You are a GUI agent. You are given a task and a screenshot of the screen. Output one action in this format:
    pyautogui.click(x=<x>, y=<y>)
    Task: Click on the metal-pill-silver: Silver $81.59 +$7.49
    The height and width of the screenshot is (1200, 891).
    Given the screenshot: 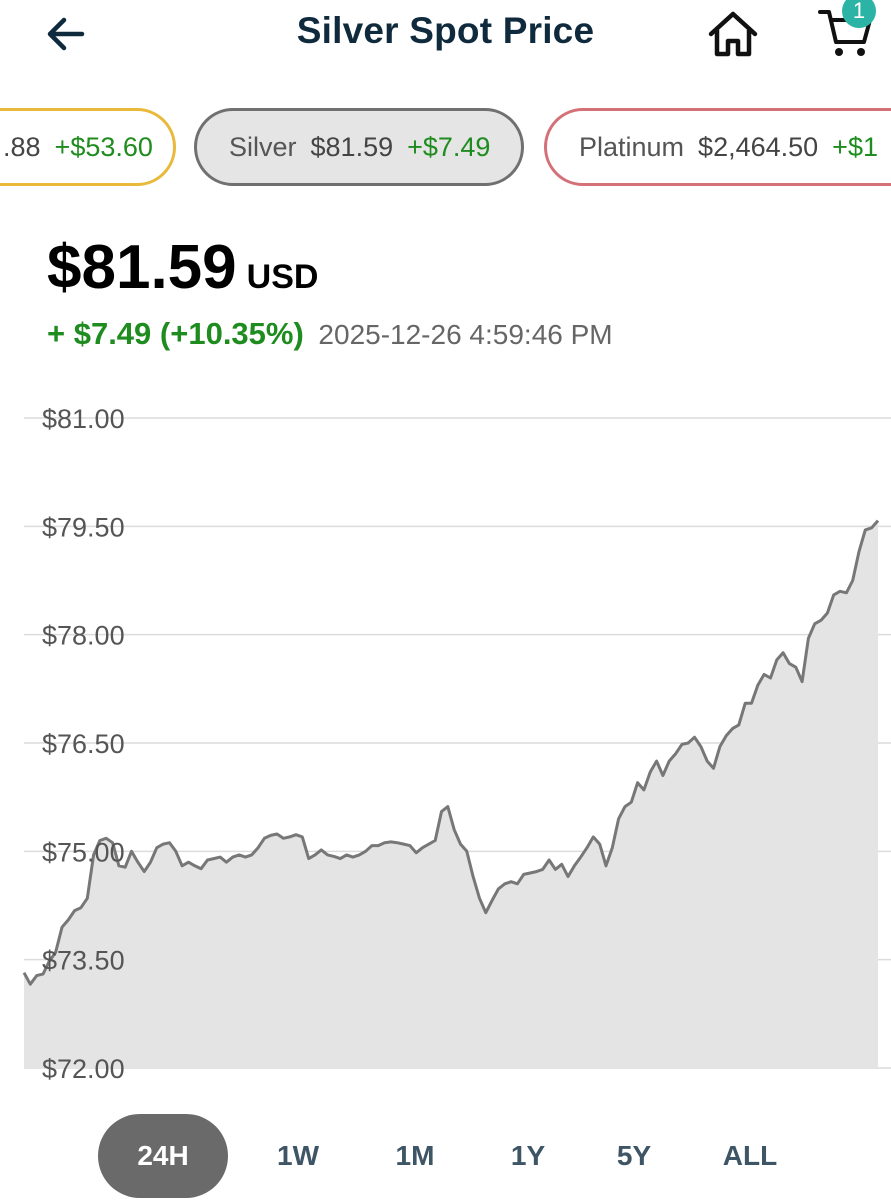 What is the action you would take?
    pyautogui.click(x=359, y=147)
    